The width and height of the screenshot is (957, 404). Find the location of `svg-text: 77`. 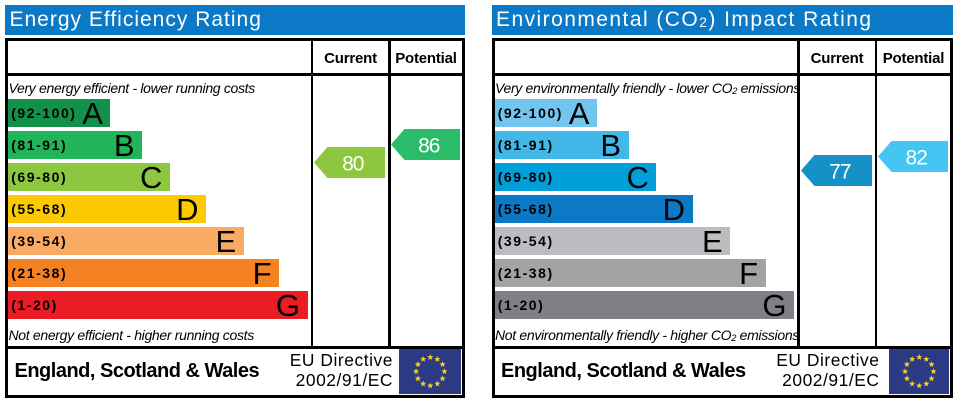

svg-text: 77 is located at coordinates (840, 171).